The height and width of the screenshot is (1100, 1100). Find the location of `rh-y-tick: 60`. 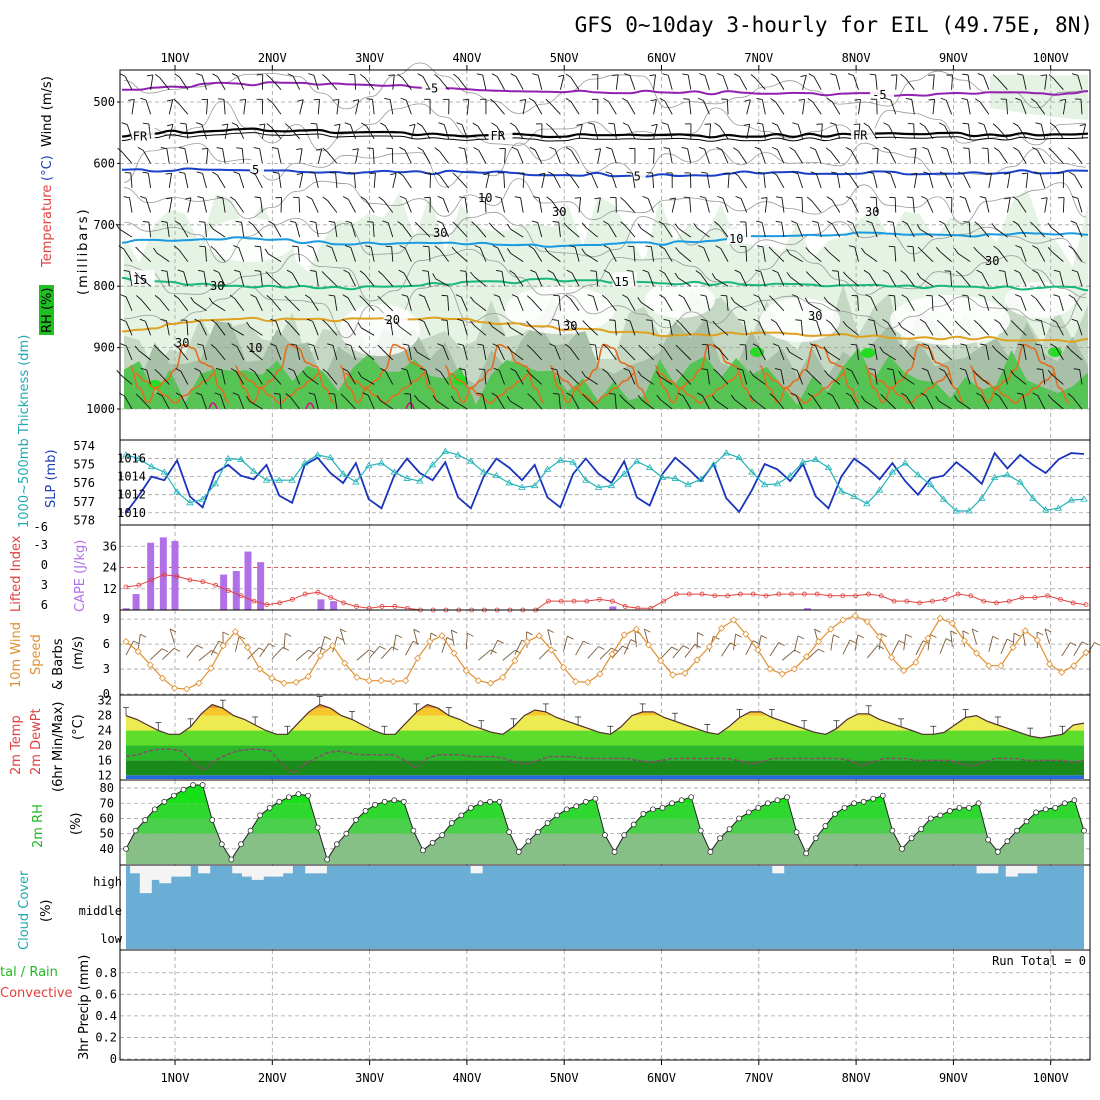

rh-y-tick: 60 is located at coordinates (107, 818).